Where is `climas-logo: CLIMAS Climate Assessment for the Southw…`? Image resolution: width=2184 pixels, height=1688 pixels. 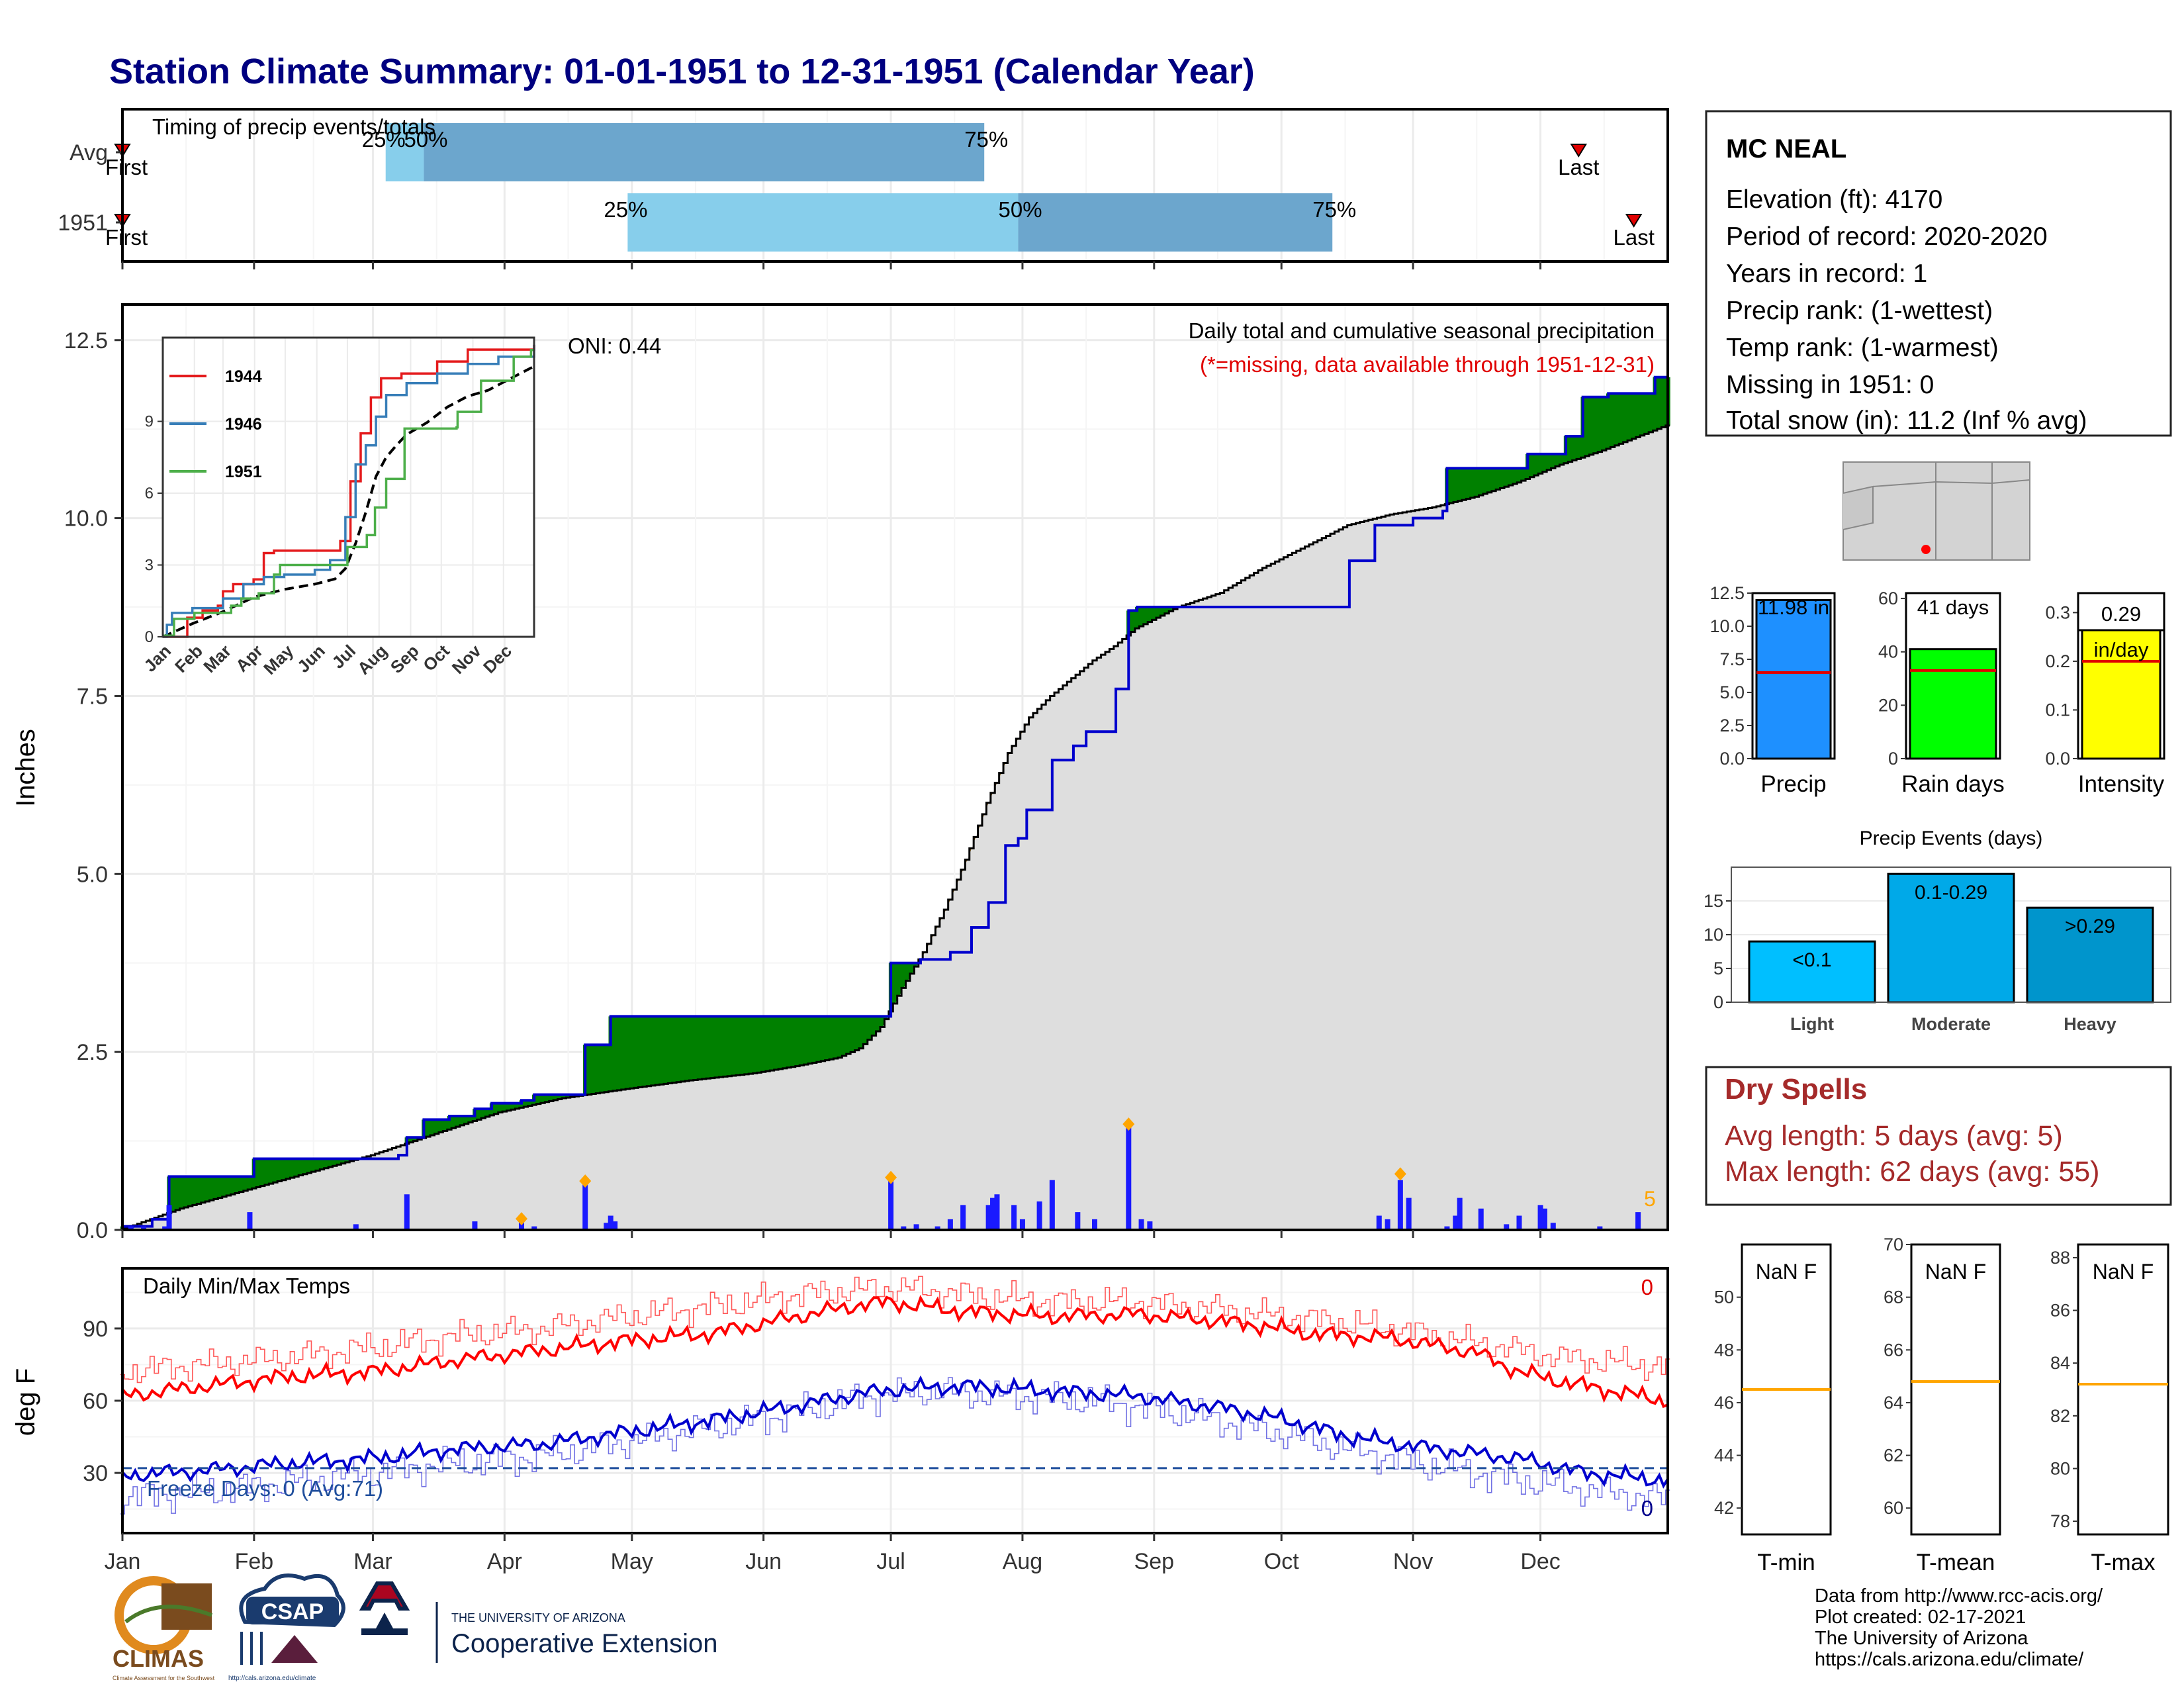
climas-logo: CLIMAS Climate Assessment for the Southw… is located at coordinates (164, 1628).